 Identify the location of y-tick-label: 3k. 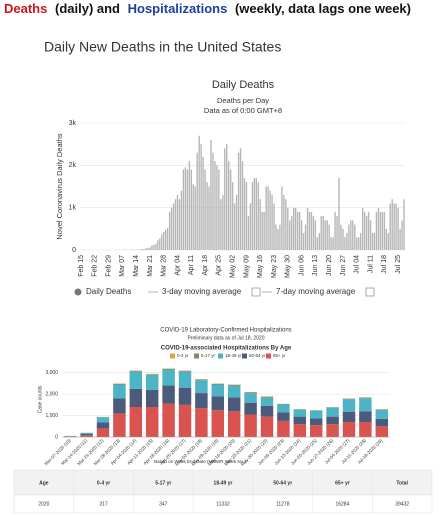
(73, 123).